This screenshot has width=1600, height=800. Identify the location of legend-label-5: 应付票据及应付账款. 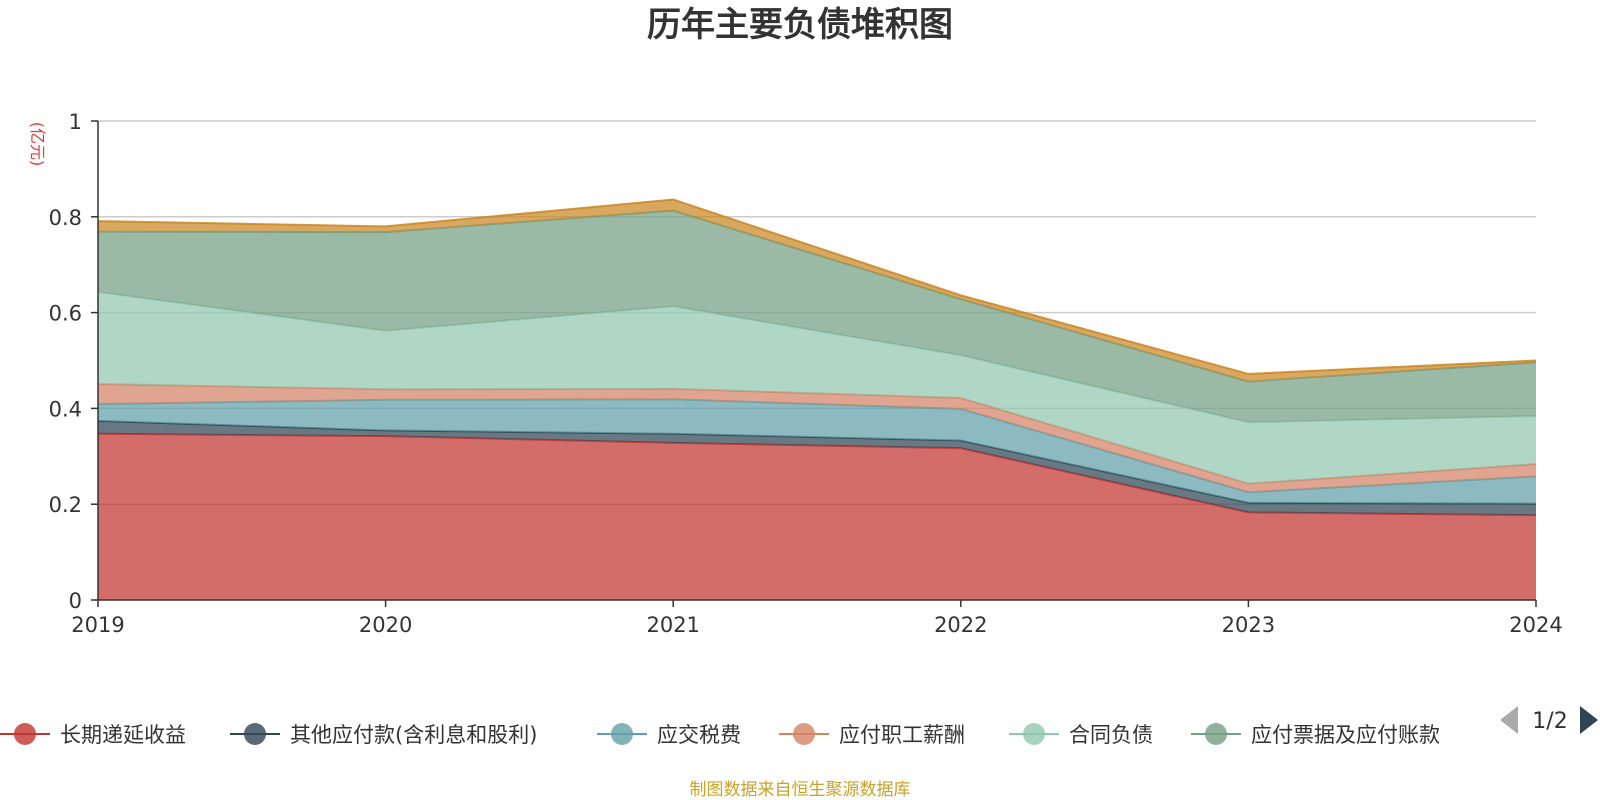
(1345, 735).